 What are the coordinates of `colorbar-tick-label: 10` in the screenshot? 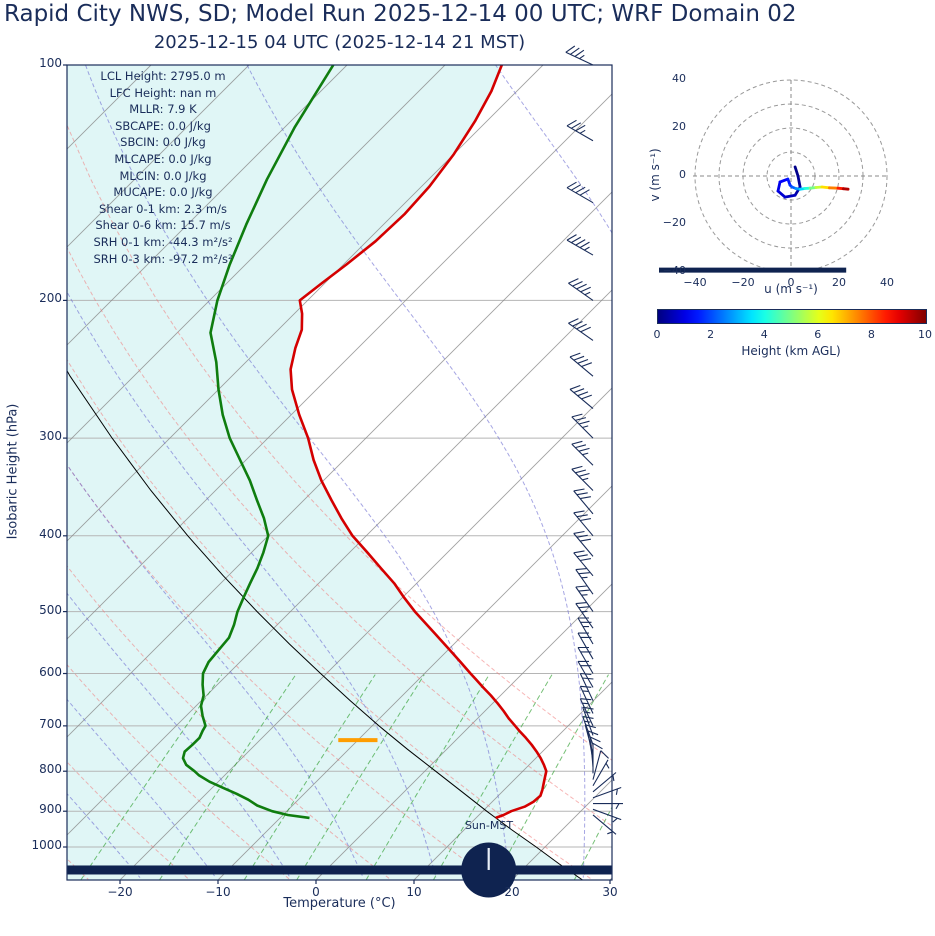 It's located at (925, 334).